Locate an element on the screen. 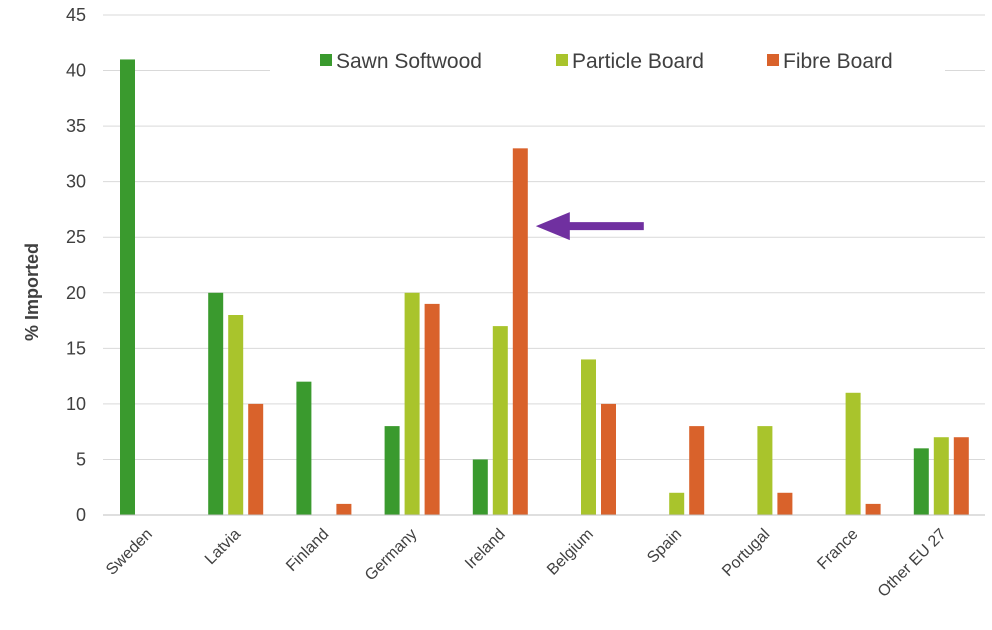 The height and width of the screenshot is (630, 992). x-tick-label: Spain is located at coordinates (664, 546).